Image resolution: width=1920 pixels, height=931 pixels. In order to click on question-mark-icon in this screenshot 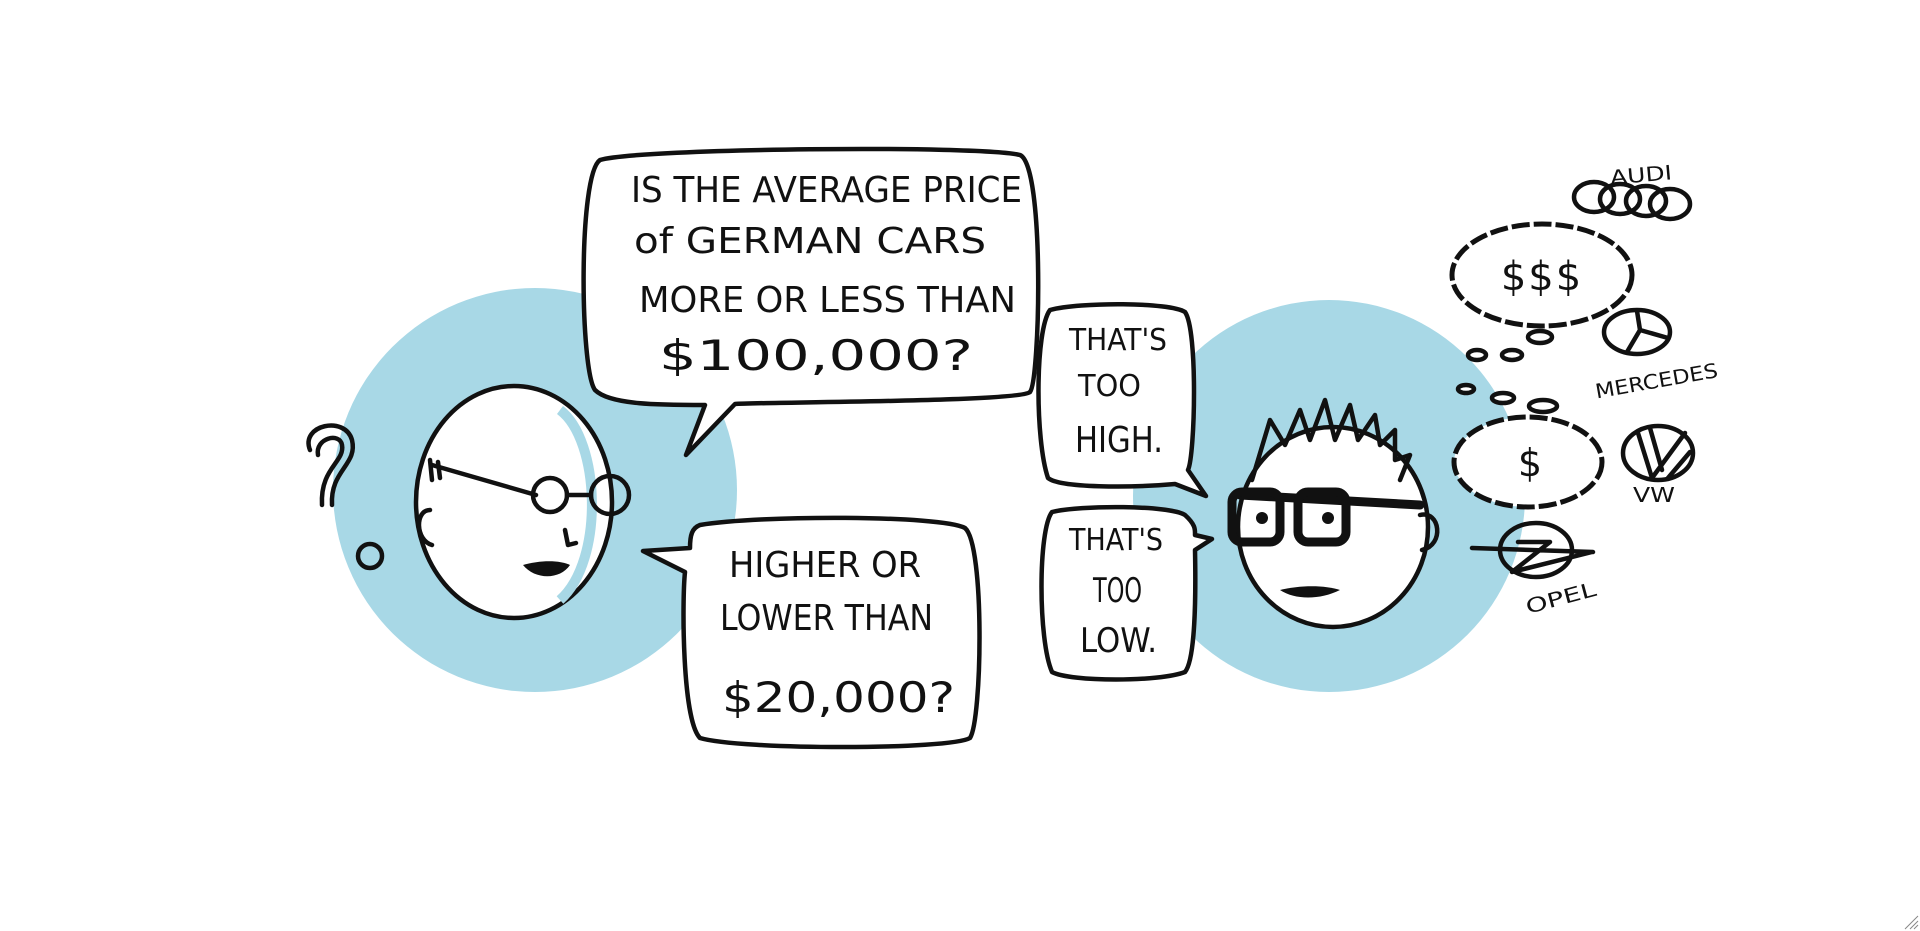, I will do `click(345, 497)`.